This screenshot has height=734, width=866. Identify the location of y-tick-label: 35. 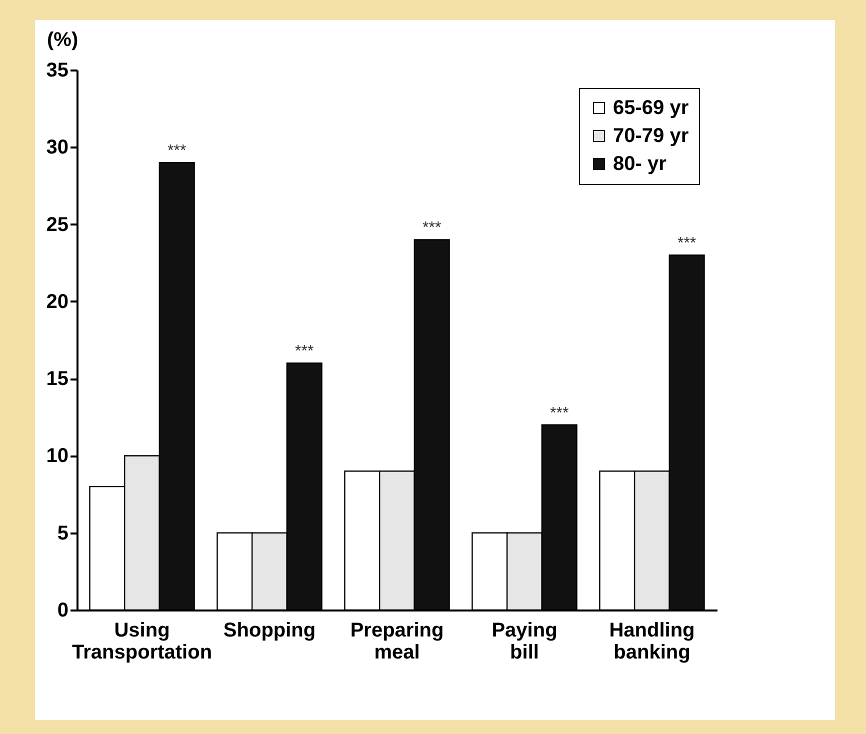
(57, 71).